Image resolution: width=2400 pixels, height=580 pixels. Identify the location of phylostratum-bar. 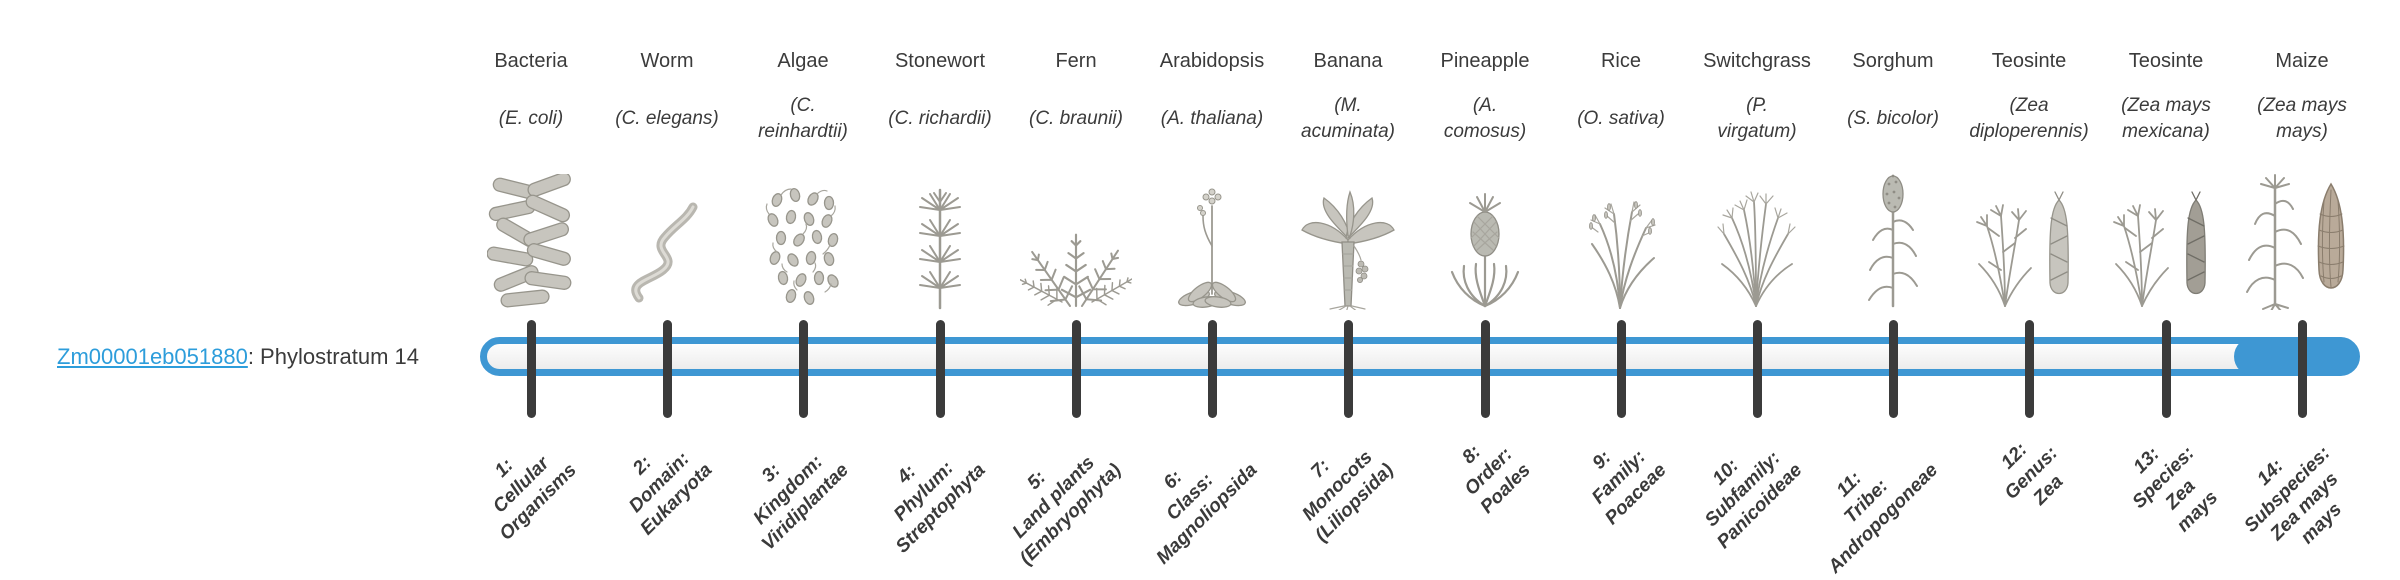
(1420, 356).